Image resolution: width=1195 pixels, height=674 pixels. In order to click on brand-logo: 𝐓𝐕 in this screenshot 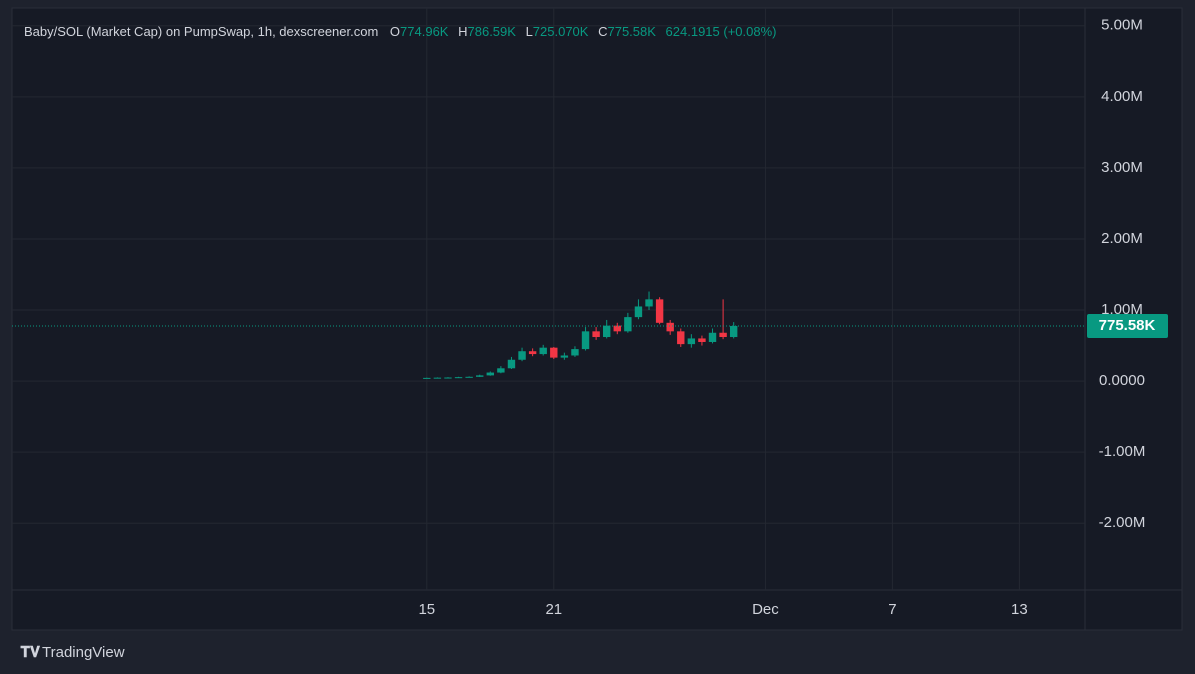, I will do `click(30, 652)`.